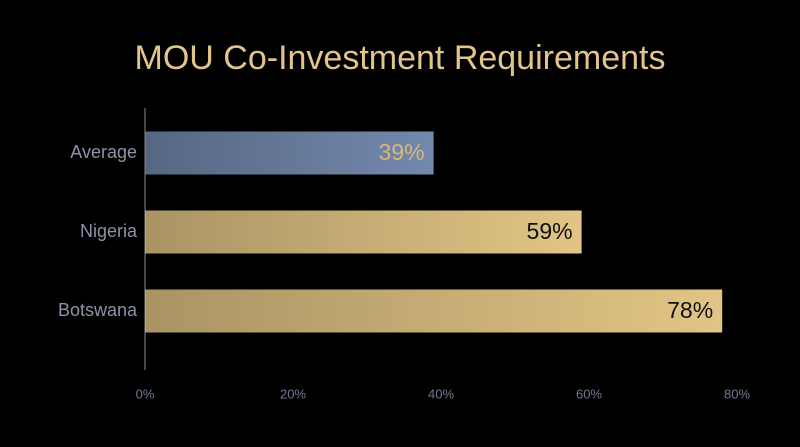 The height and width of the screenshot is (447, 800). I want to click on y-tick-label: Nigeria, so click(109, 231).